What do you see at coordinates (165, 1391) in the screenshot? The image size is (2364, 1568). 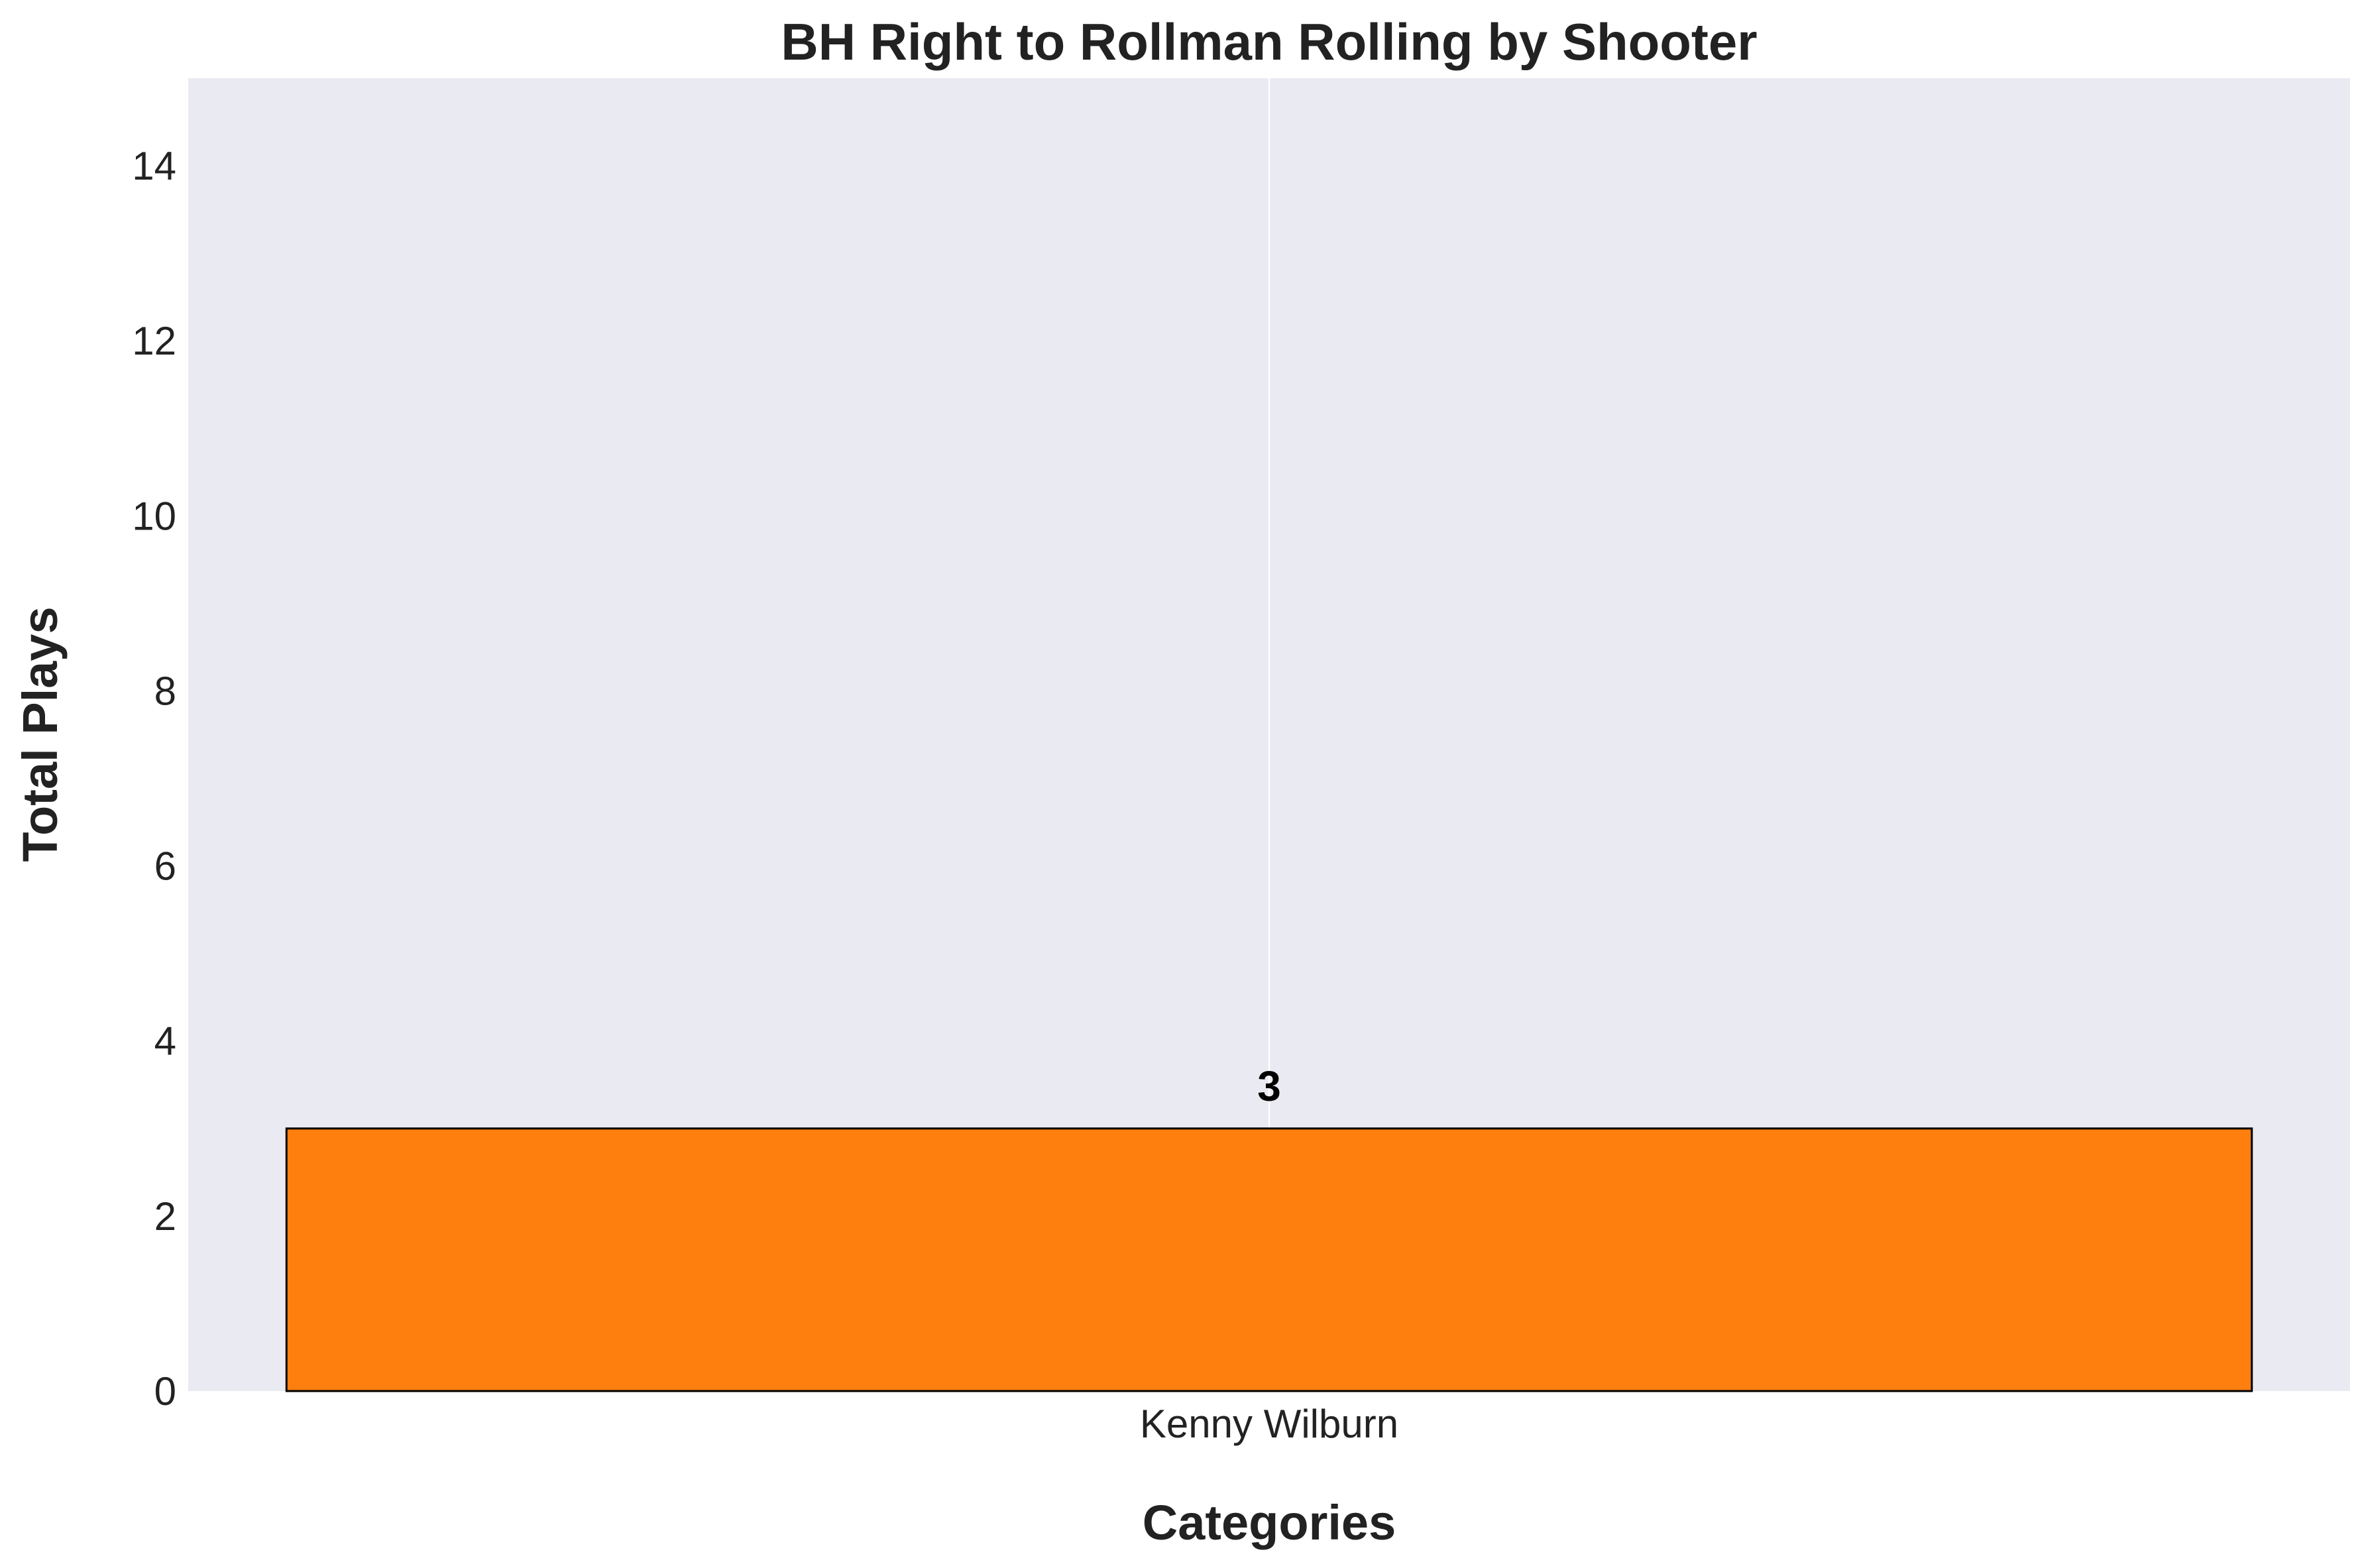 I see `y-tick-label: 0` at bounding box center [165, 1391].